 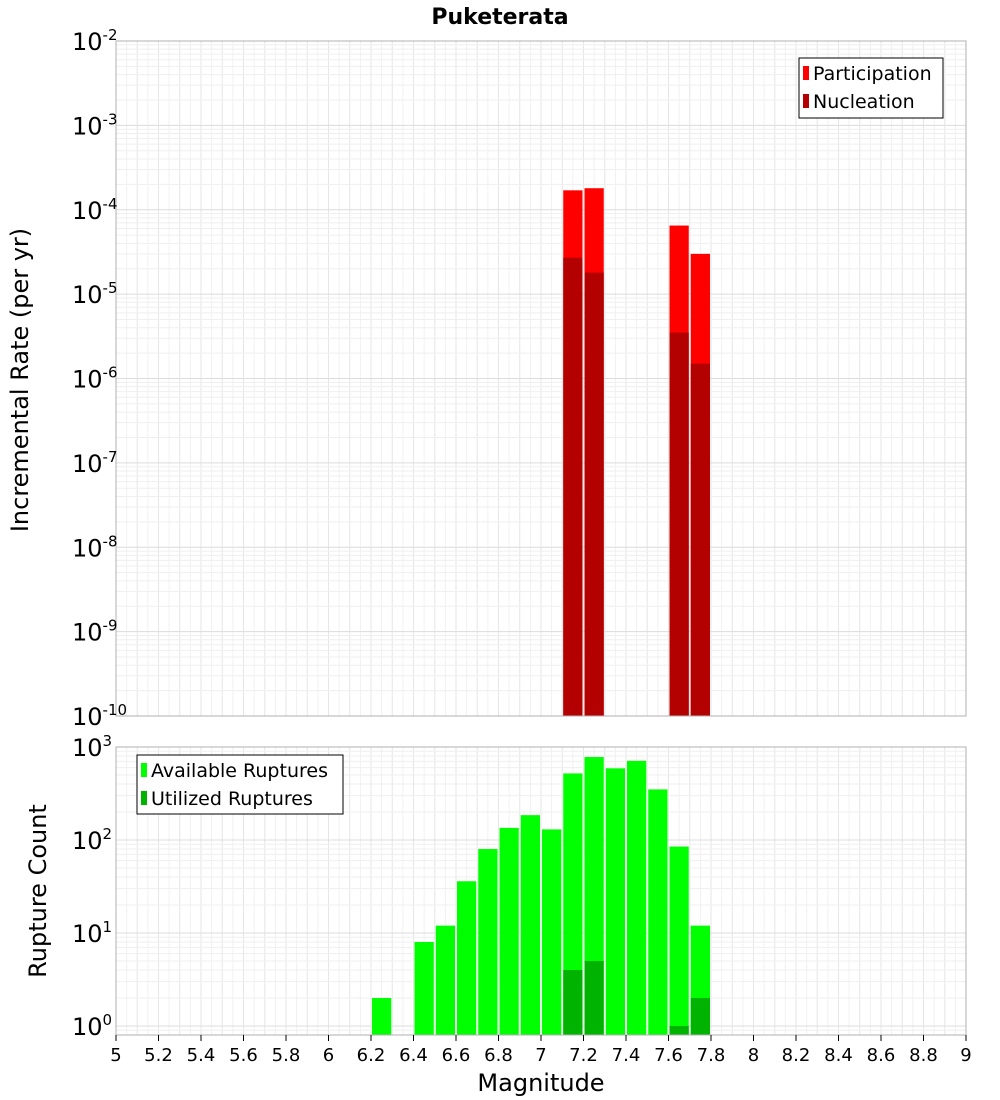 I want to click on top-y-tick-label: 10⁻⁷, so click(x=95, y=463).